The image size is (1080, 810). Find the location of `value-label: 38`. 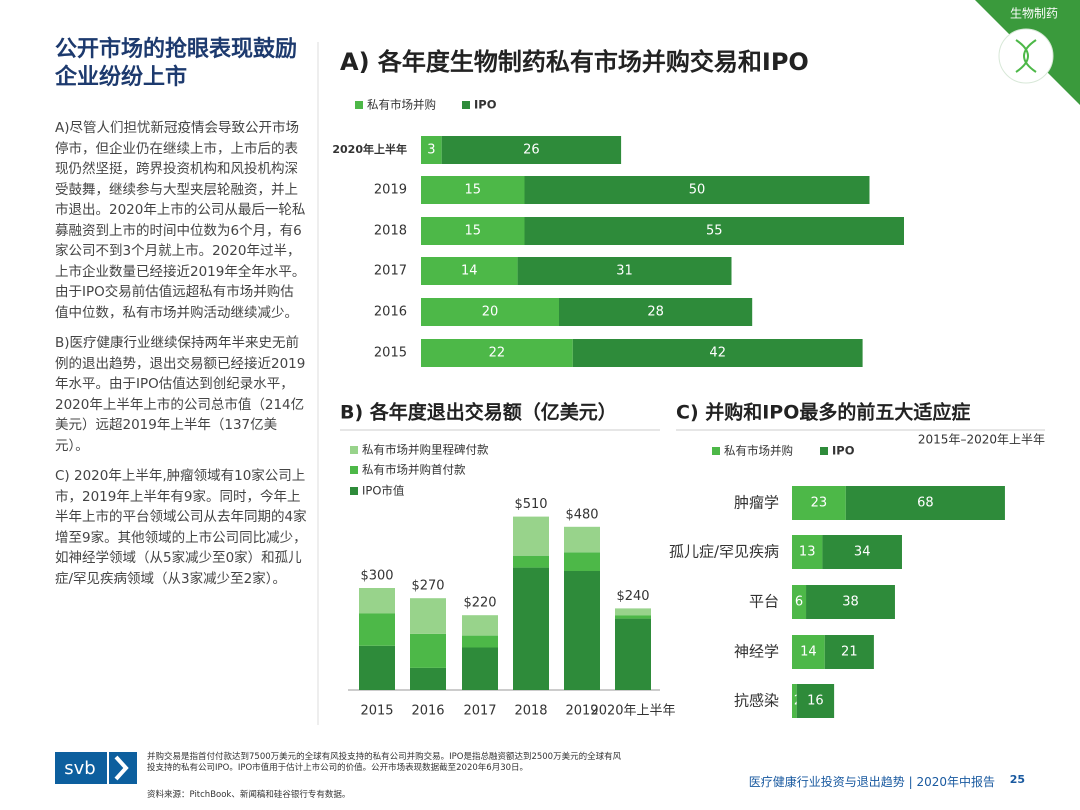

value-label: 38 is located at coordinates (850, 602).